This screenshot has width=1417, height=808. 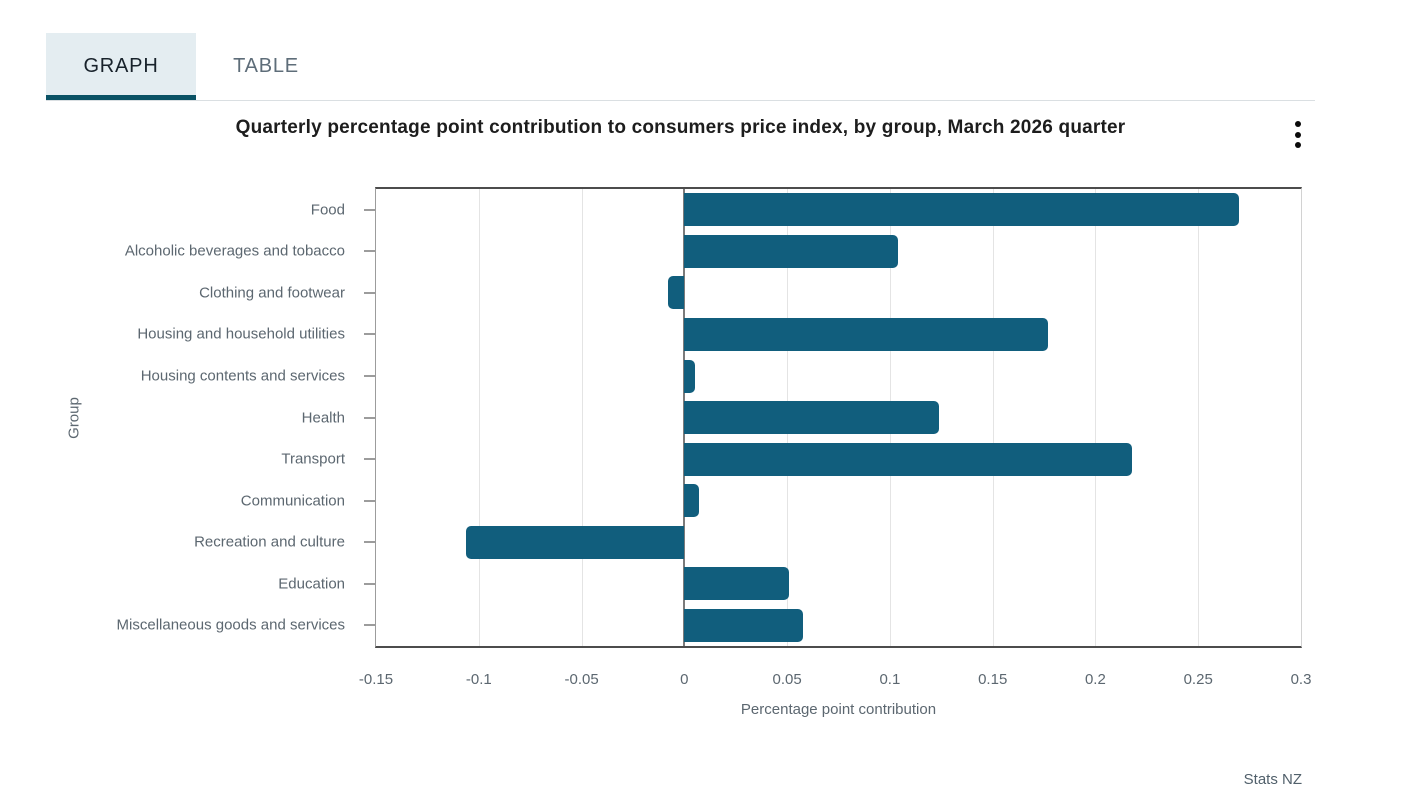 I want to click on bar-housing-contents-and-services, so click(x=689, y=376).